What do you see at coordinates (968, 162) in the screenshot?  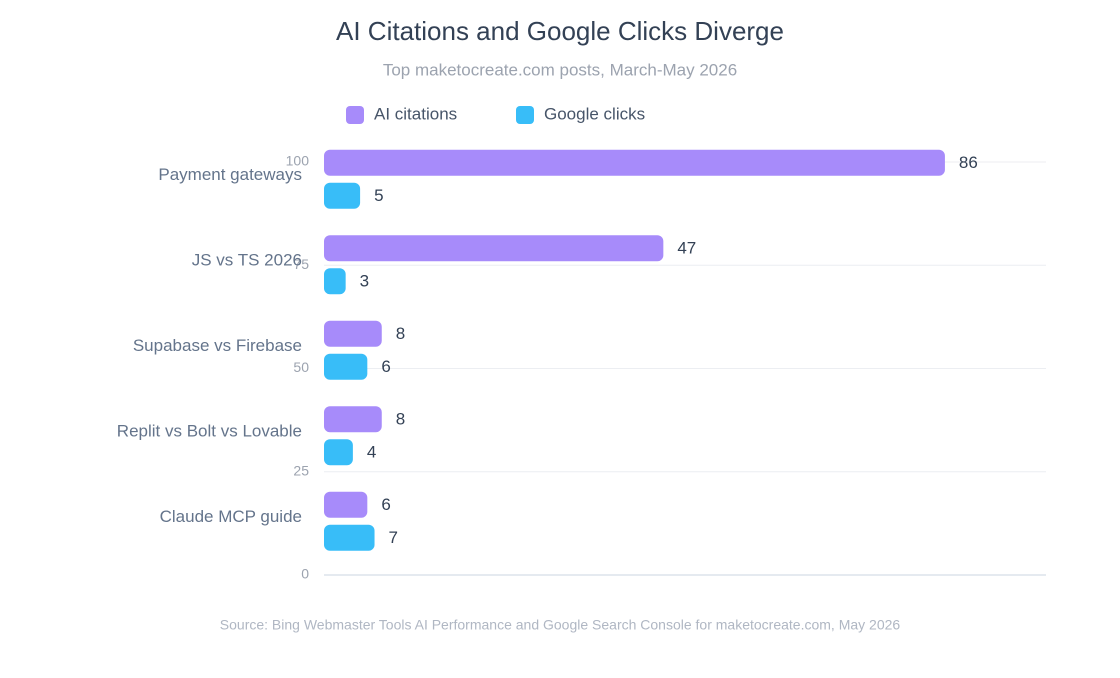 I see `value-label: 86` at bounding box center [968, 162].